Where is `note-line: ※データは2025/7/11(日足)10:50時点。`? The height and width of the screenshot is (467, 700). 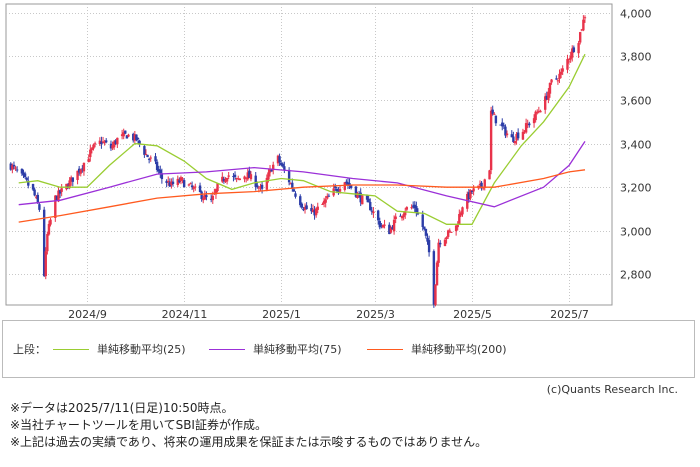 note-line: ※データは2025/7/11(日足)10:50時点。 is located at coordinates (122, 408).